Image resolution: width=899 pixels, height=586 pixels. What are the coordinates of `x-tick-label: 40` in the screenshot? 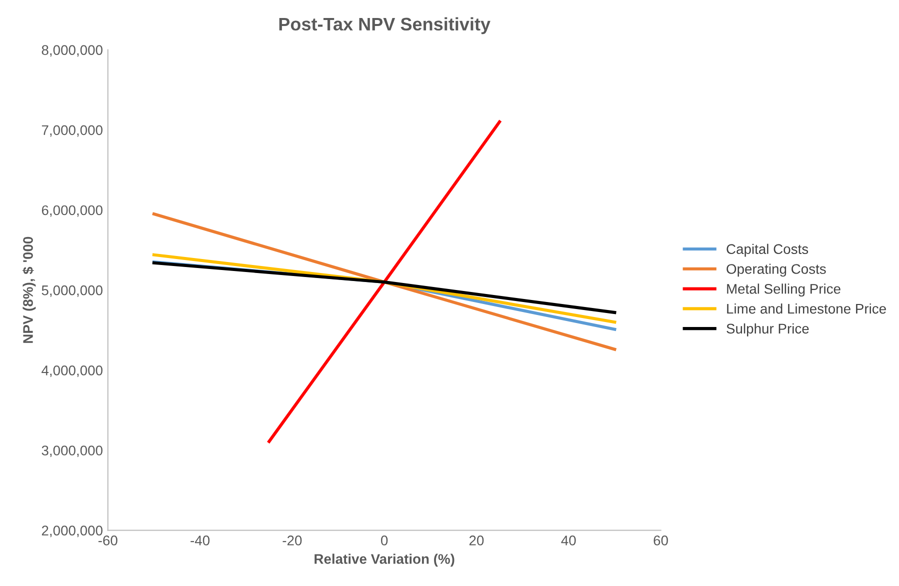 It's located at (568, 541).